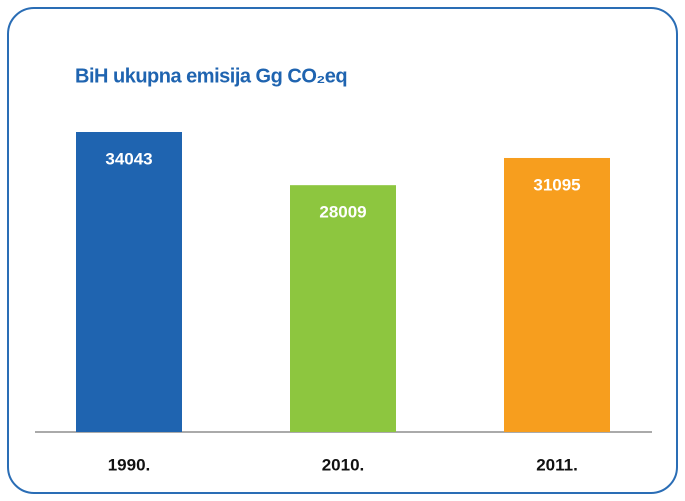 Image resolution: width=685 pixels, height=501 pixels. What do you see at coordinates (556, 184) in the screenshot?
I see `value-label: 31095` at bounding box center [556, 184].